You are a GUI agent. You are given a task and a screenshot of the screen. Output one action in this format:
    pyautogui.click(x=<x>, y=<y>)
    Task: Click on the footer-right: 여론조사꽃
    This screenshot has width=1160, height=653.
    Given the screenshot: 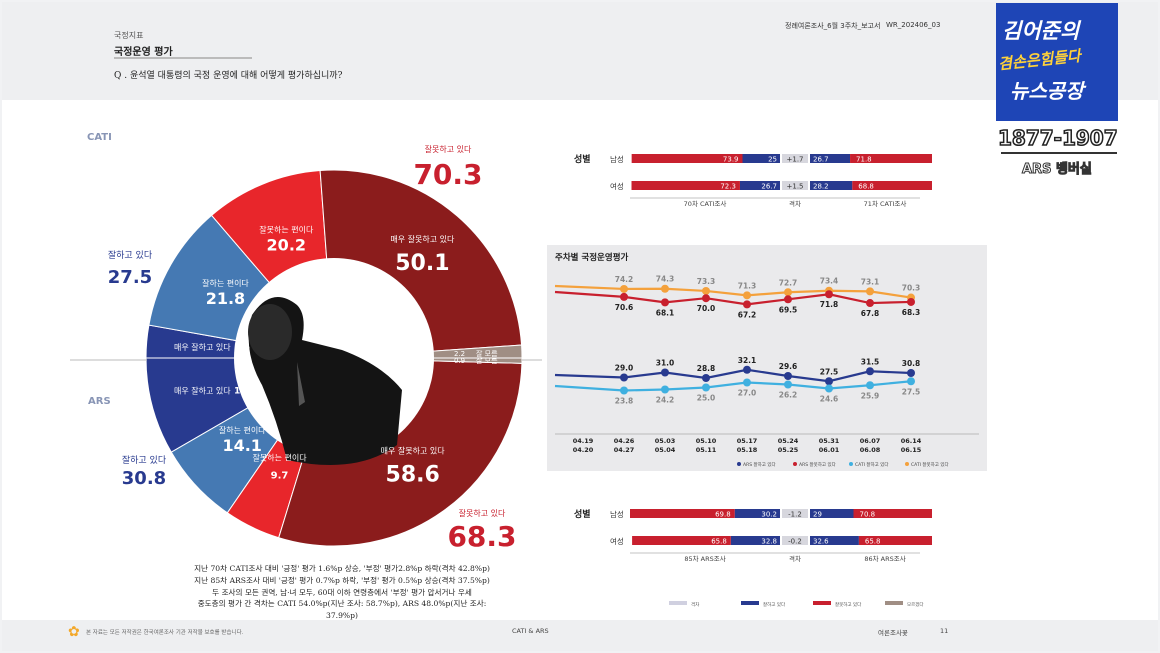 What is the action you would take?
    pyautogui.click(x=893, y=633)
    